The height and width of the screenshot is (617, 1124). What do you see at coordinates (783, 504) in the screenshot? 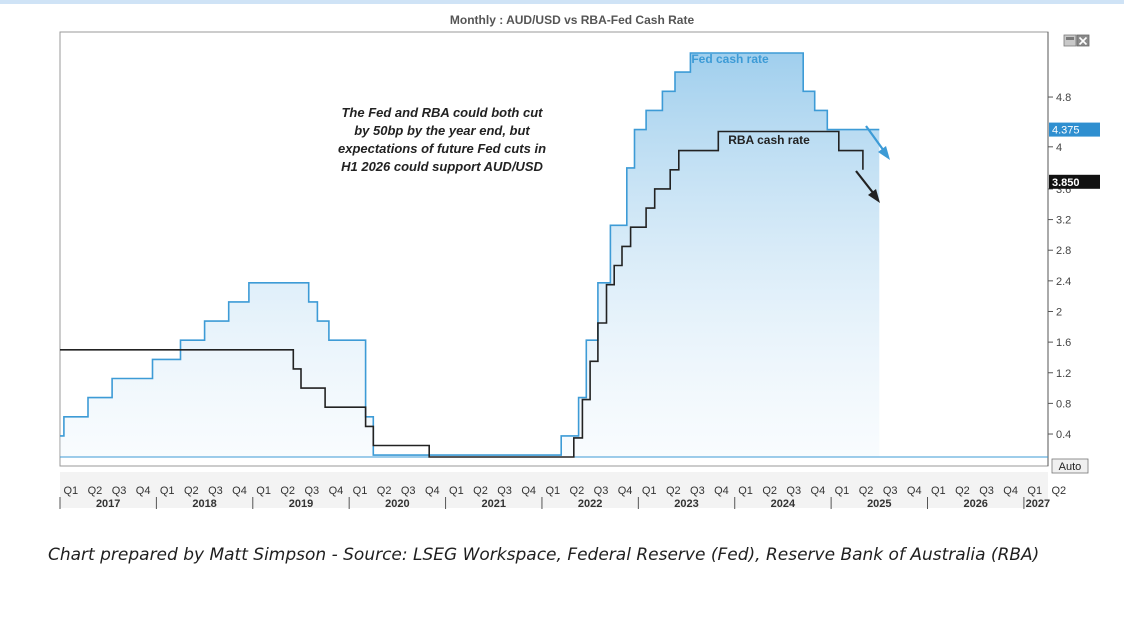
I see `x-year-label: 2024` at bounding box center [783, 504].